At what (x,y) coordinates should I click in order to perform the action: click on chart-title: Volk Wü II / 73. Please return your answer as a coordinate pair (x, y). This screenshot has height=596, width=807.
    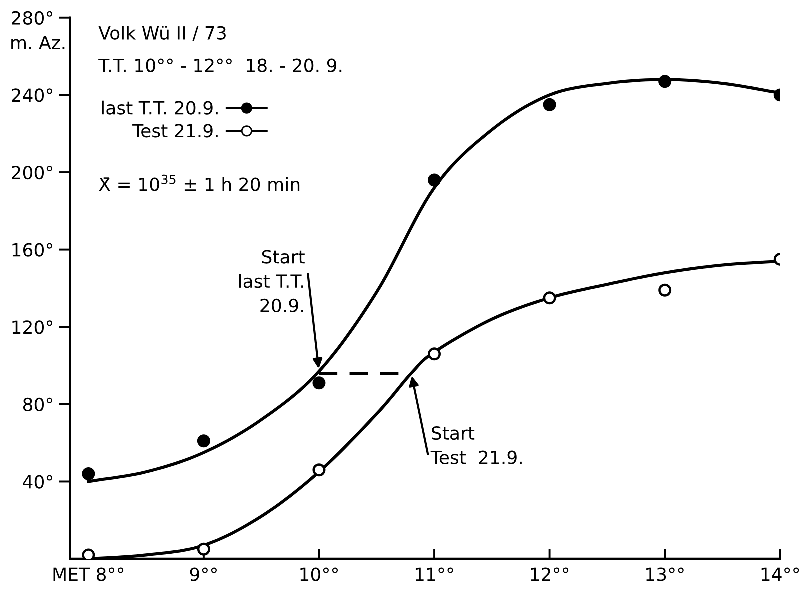
    Looking at the image, I should click on (162, 34).